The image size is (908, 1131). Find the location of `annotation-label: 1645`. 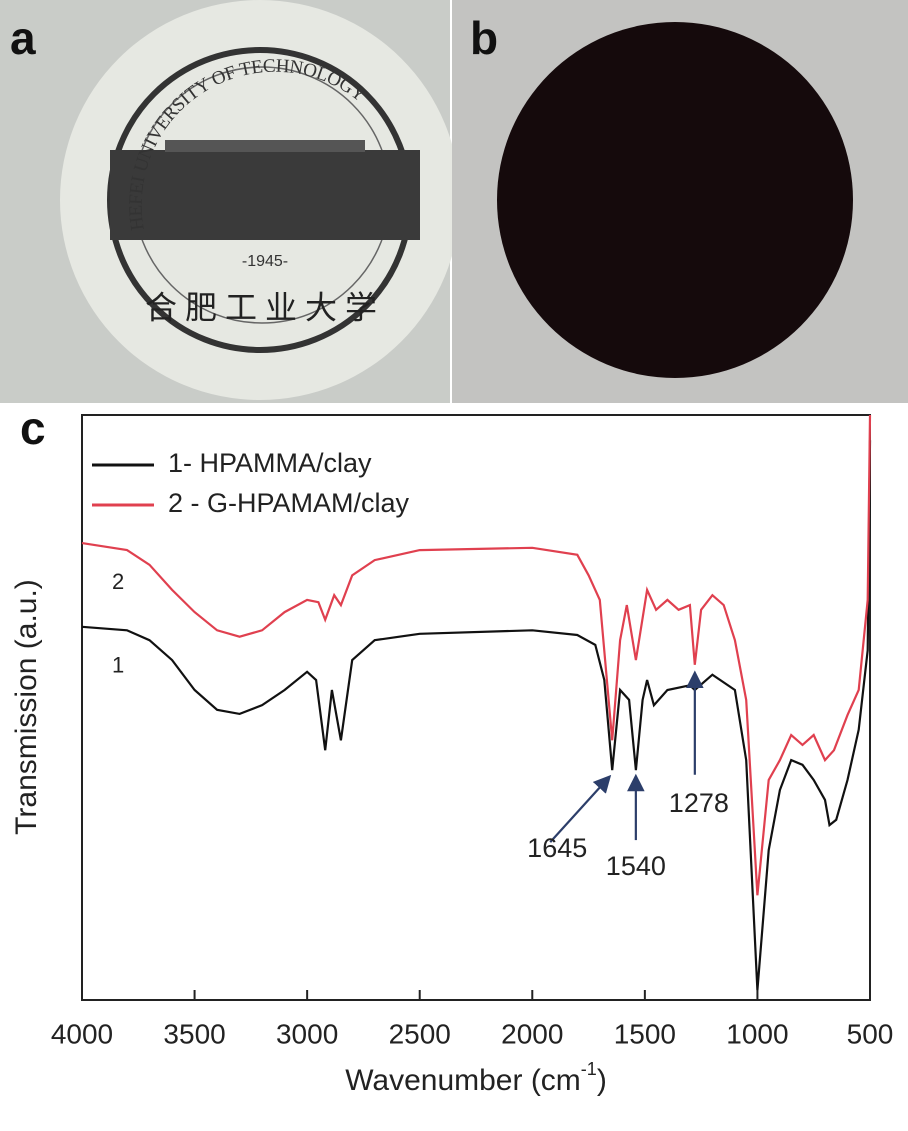

annotation-label: 1645 is located at coordinates (557, 848).